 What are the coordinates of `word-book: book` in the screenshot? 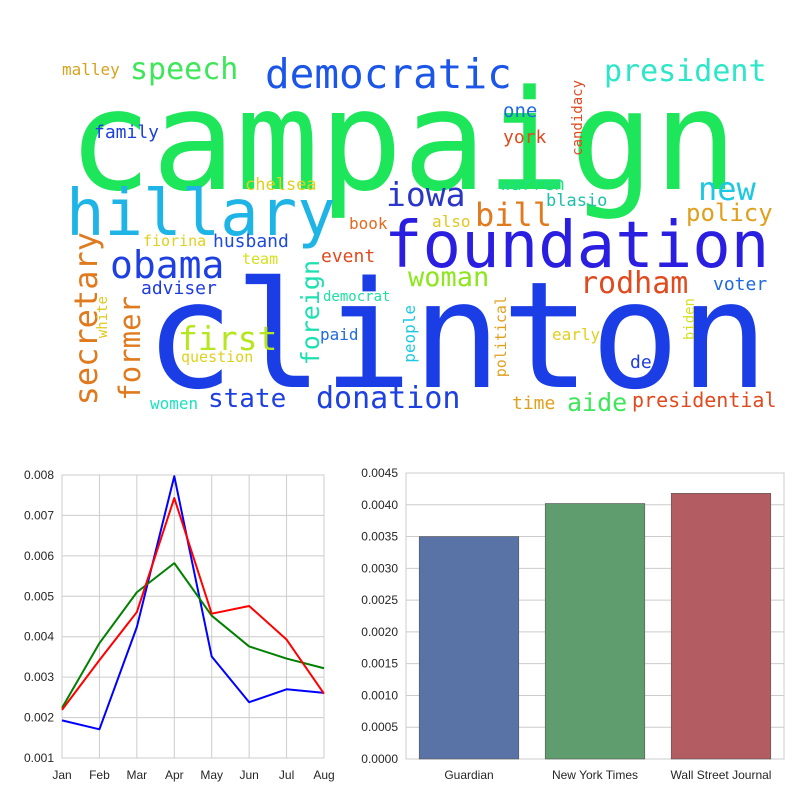 It's located at (368, 223).